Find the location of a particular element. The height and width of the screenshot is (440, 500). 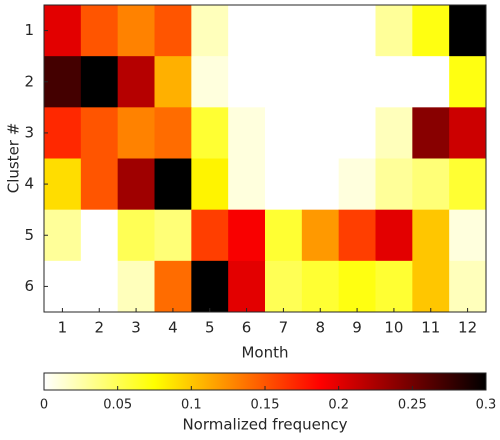

x-tick-label: 6 is located at coordinates (247, 328).